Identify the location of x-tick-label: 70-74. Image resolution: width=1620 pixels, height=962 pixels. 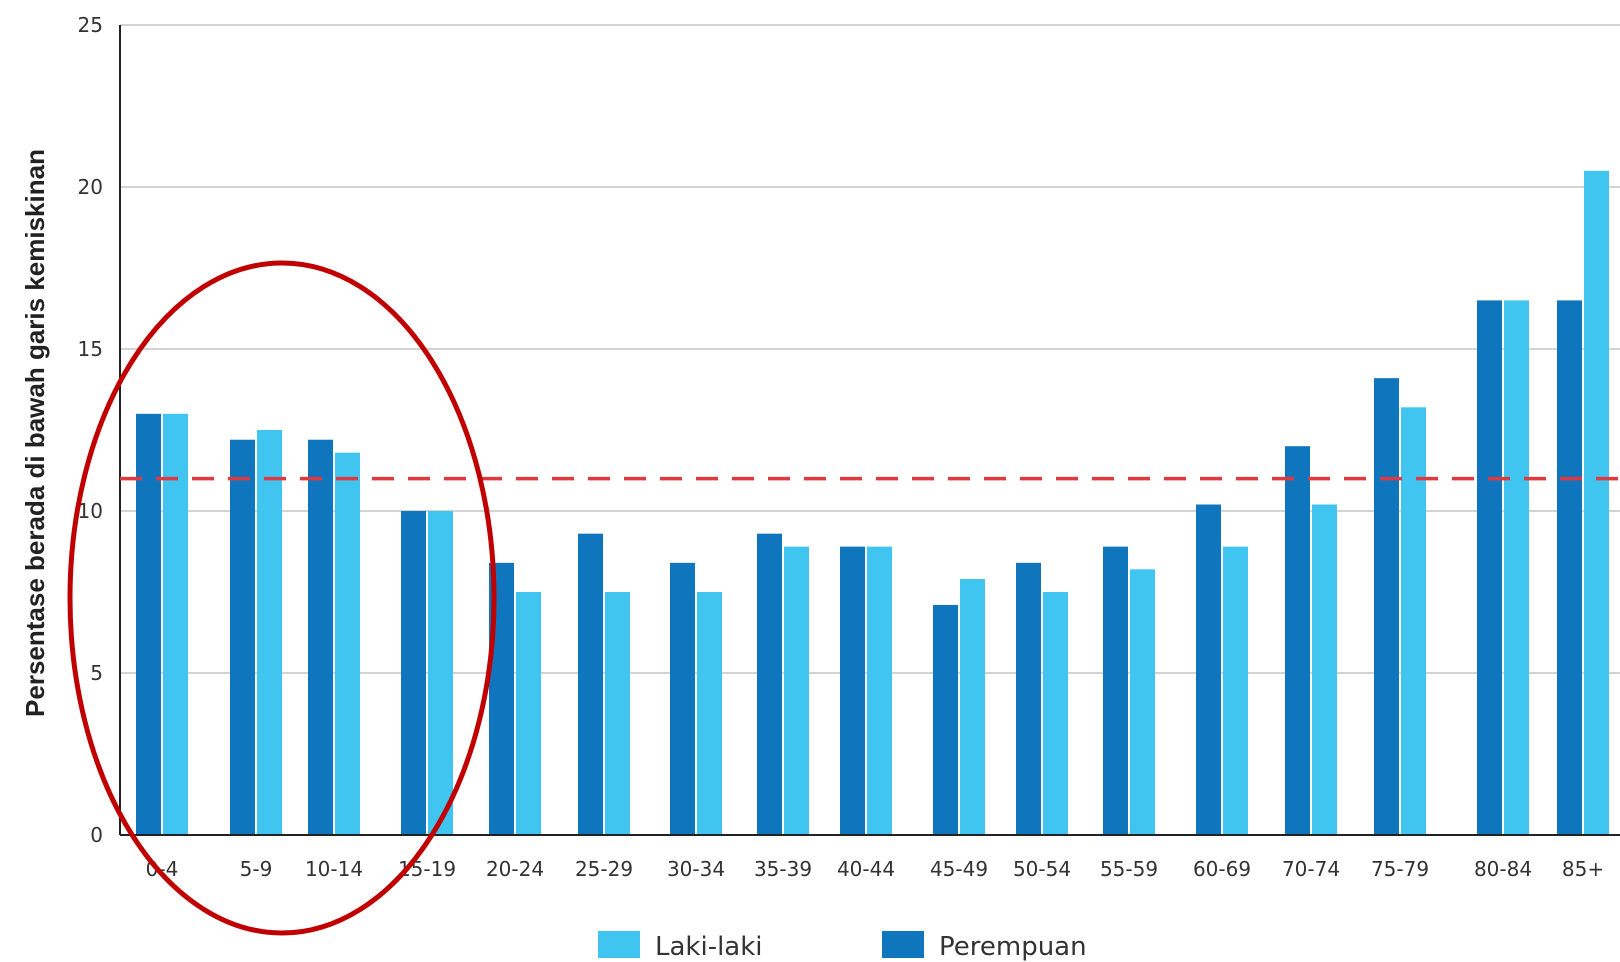
(1311, 869).